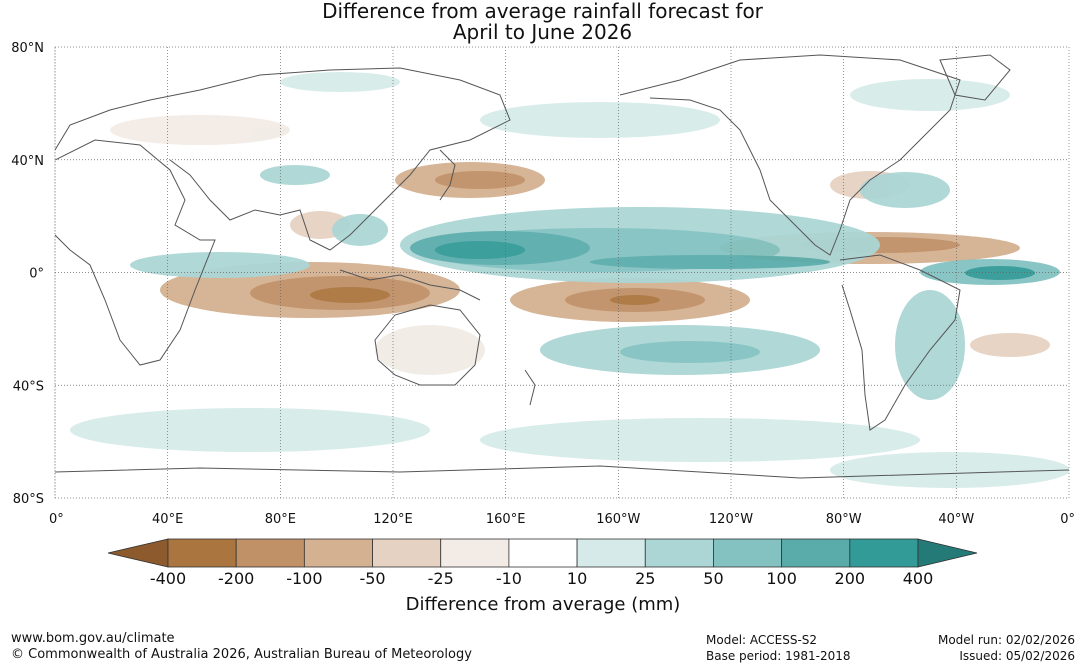  What do you see at coordinates (360, 230) in the screenshot?
I see `wet-region-south-china` at bounding box center [360, 230].